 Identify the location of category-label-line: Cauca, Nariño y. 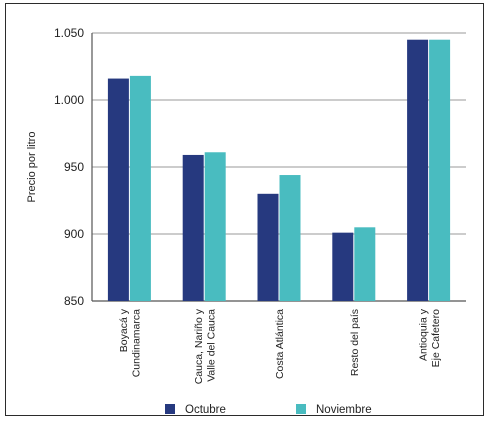
(199, 346).